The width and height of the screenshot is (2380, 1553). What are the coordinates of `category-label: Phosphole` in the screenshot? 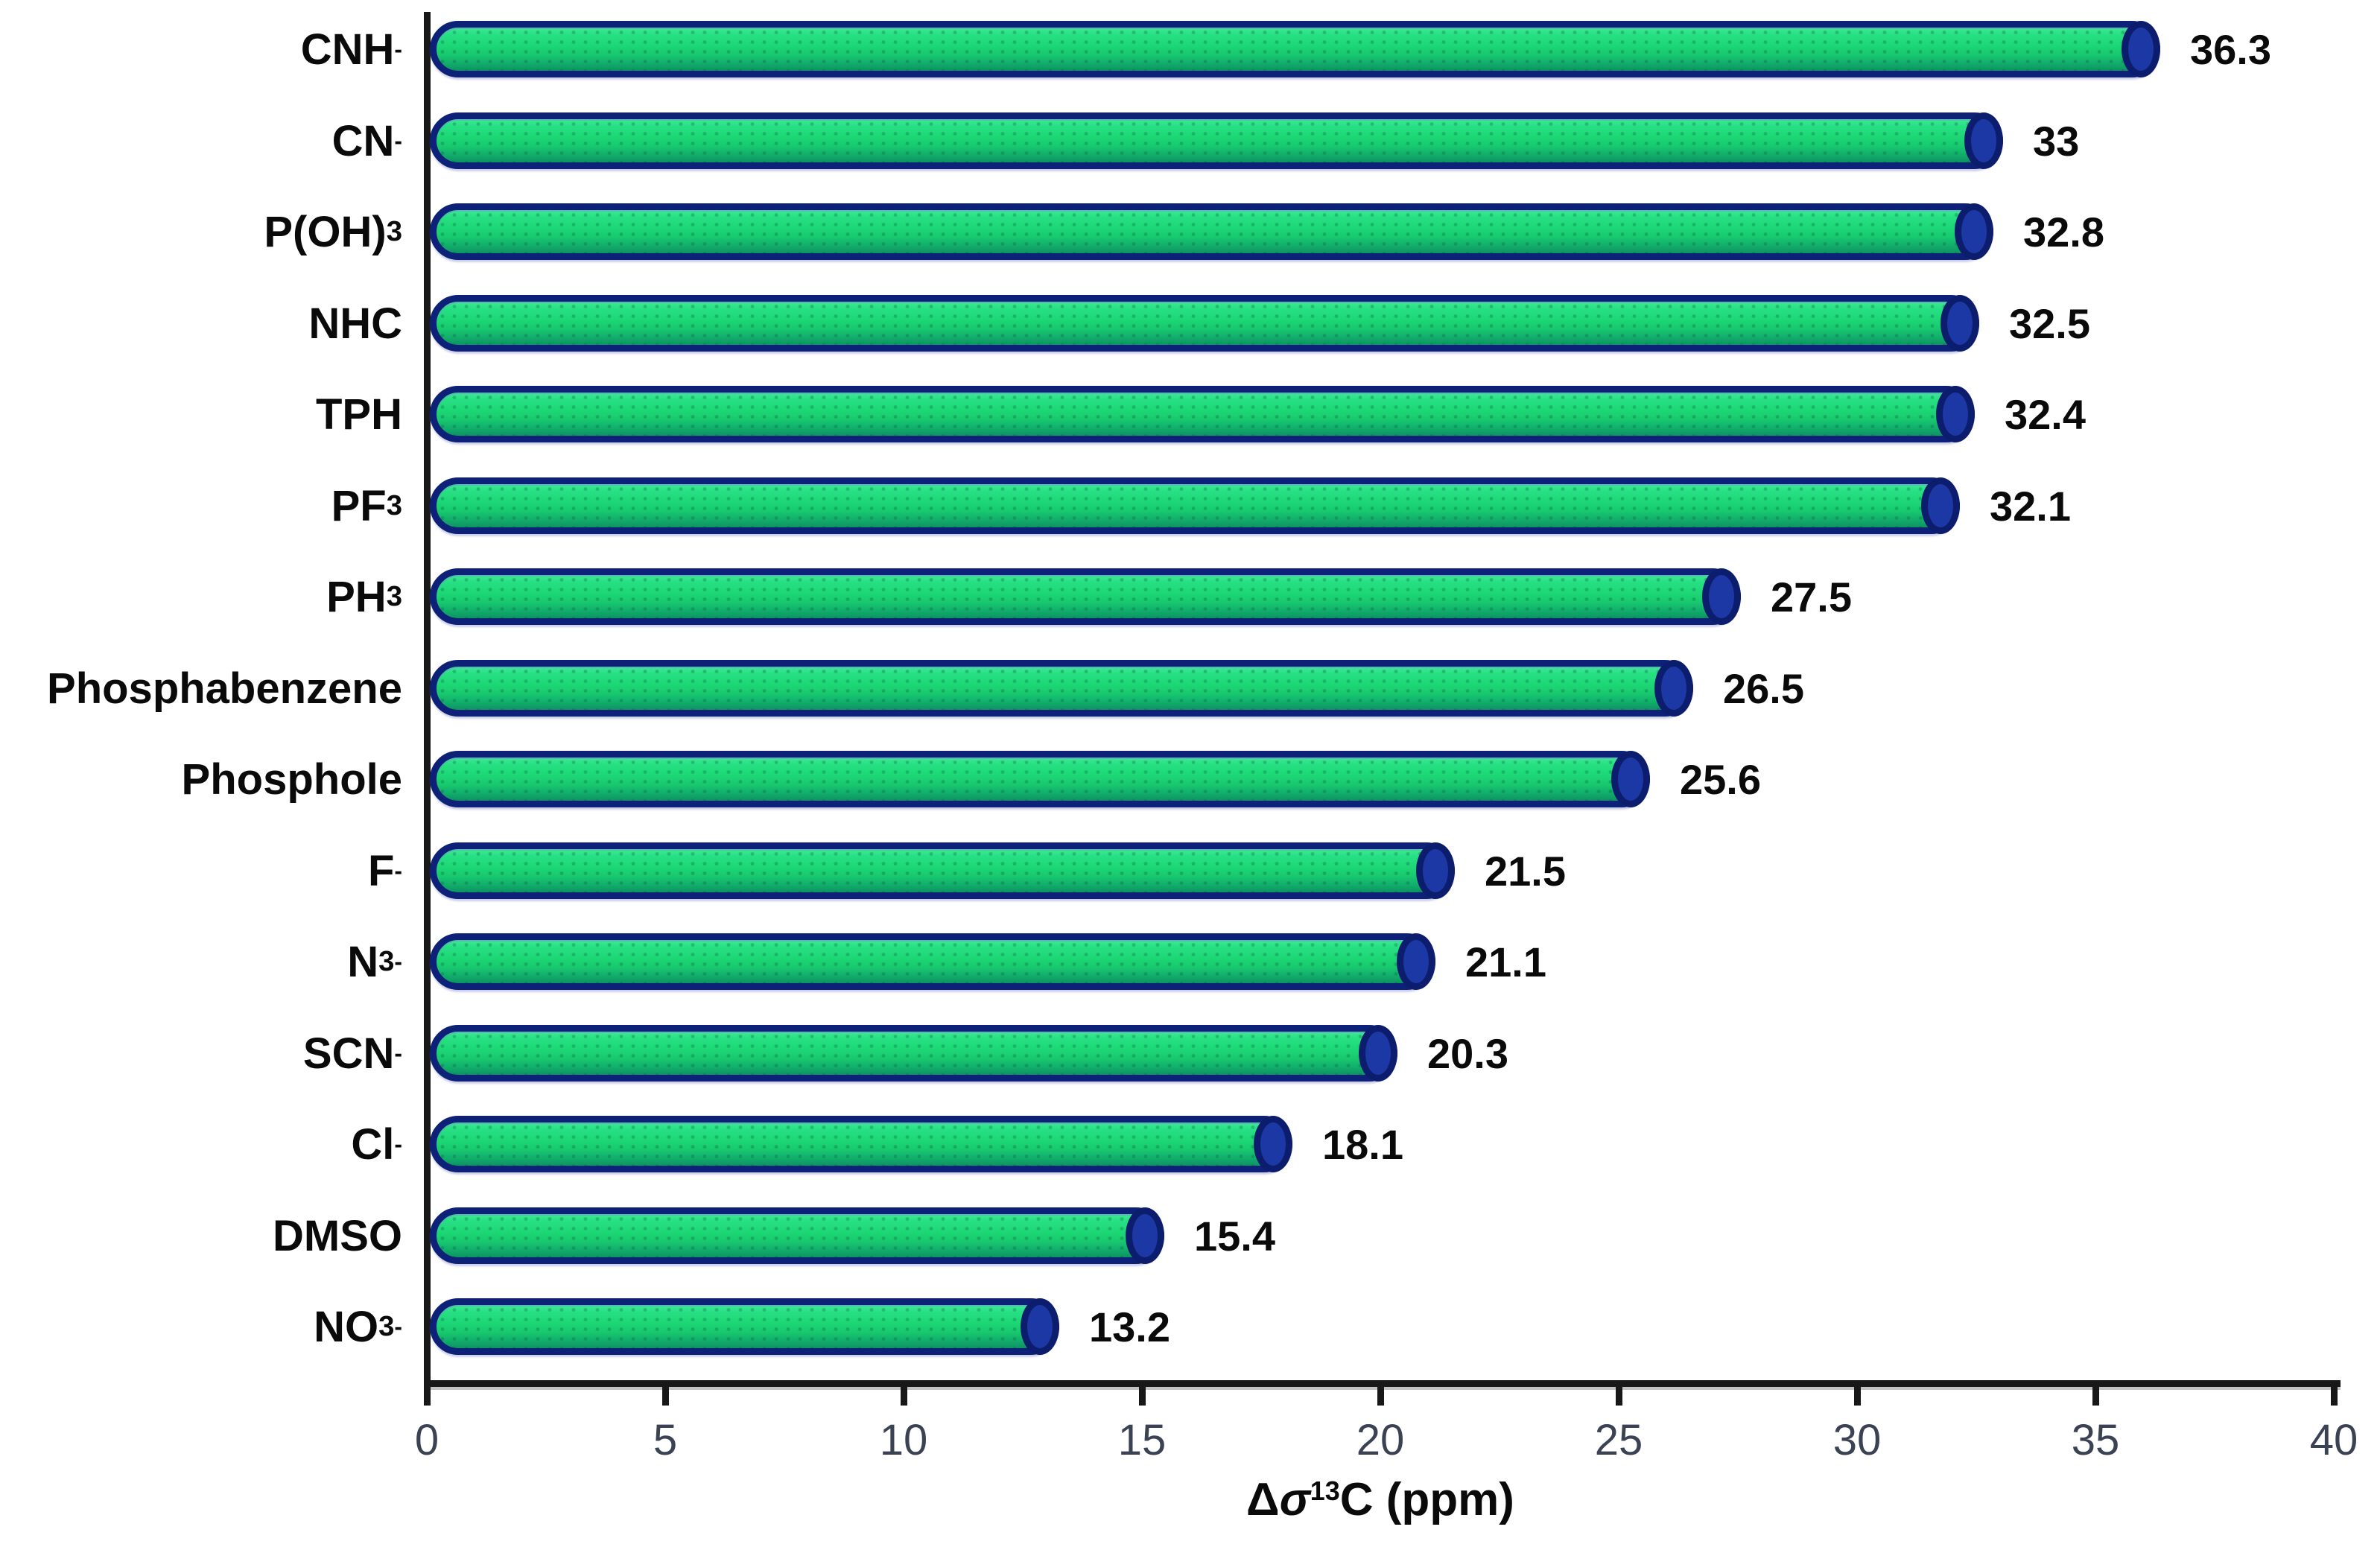 It's located at (201, 779).